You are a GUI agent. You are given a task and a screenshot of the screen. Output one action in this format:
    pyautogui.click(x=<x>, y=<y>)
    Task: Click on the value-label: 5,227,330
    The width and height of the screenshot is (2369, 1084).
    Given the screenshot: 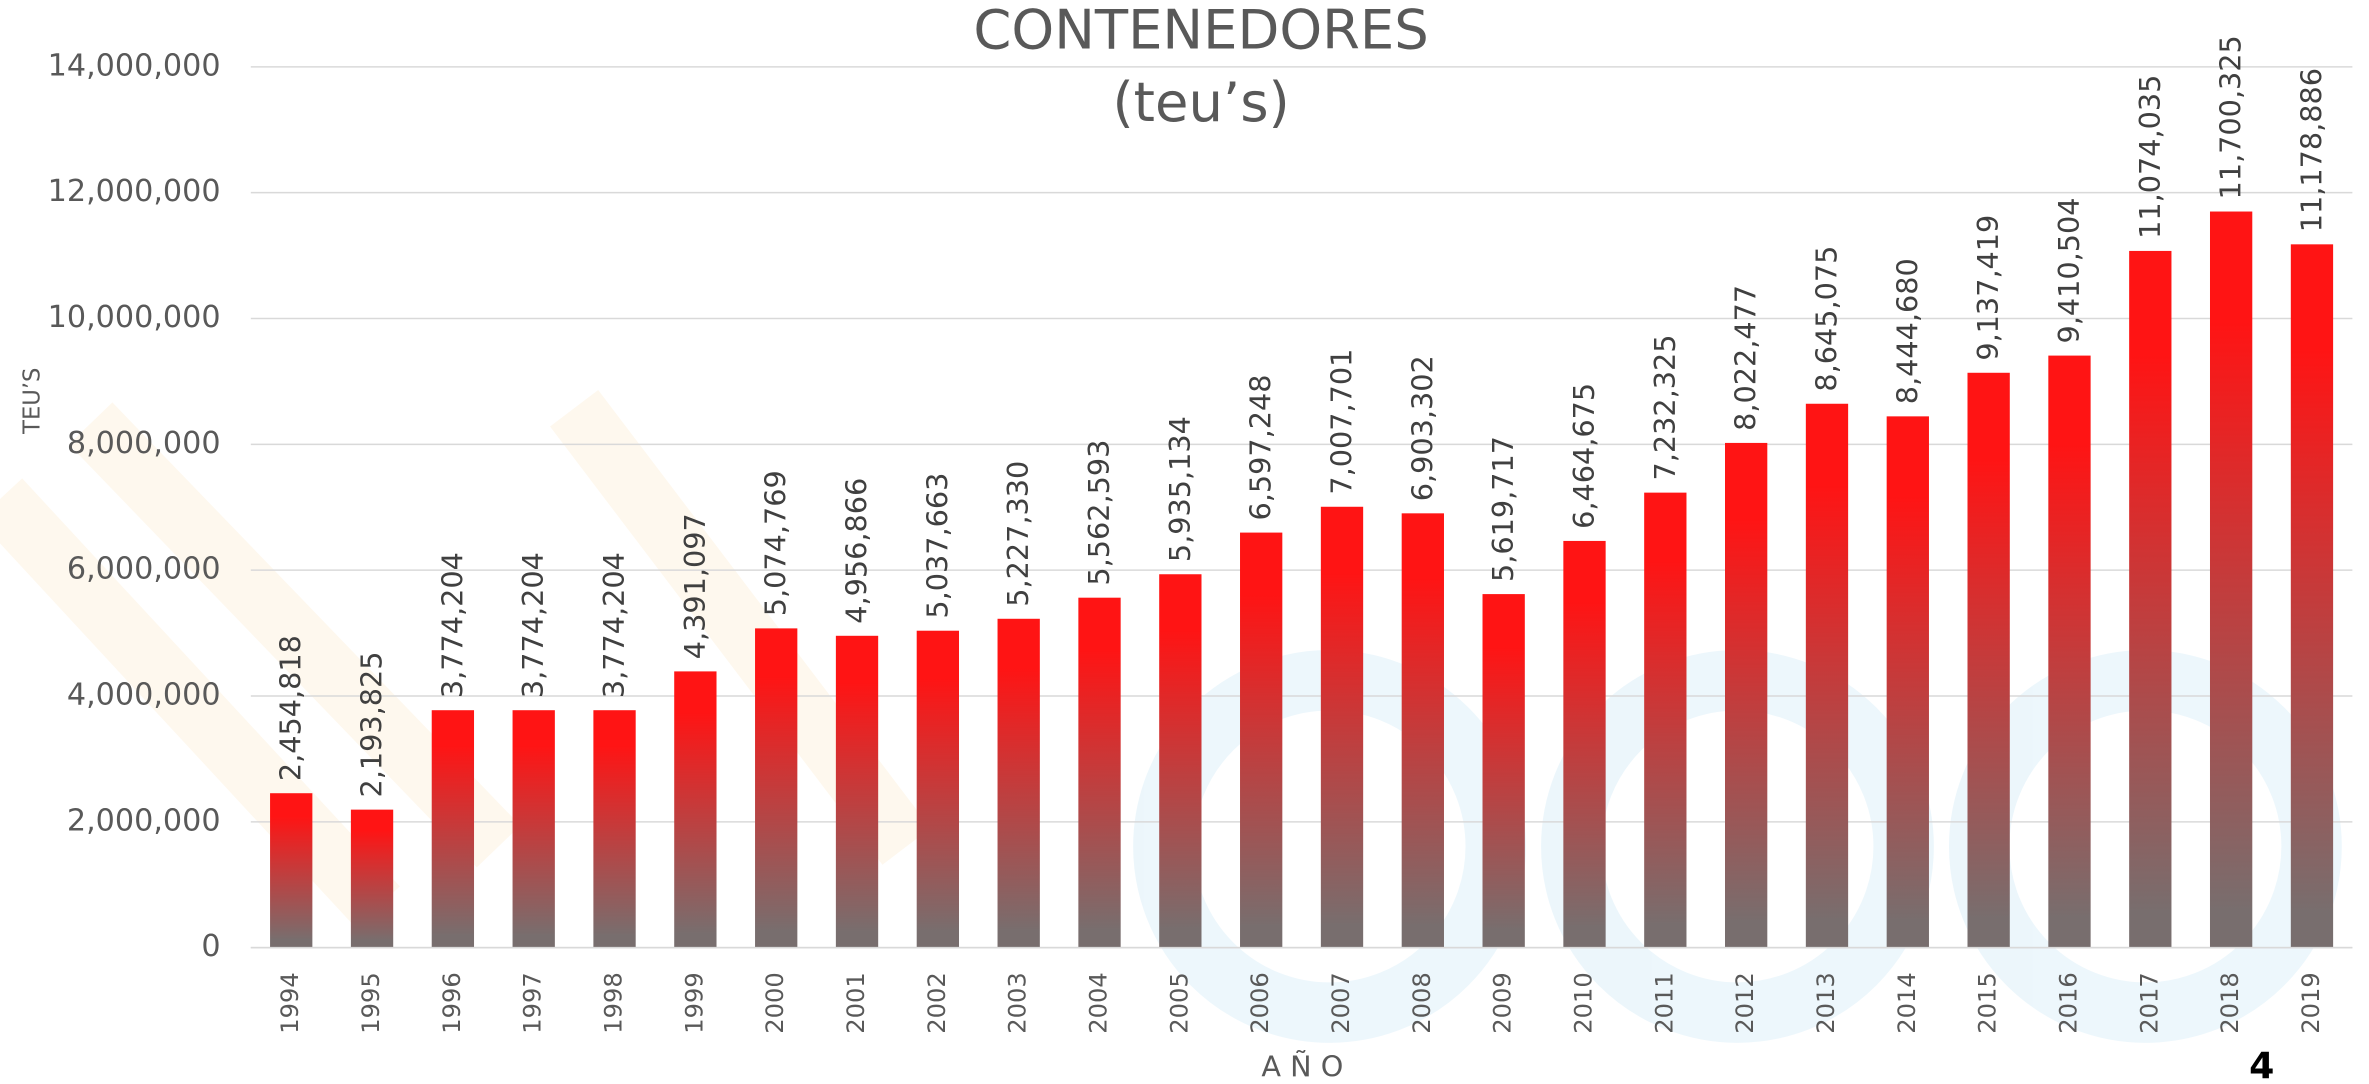 What is the action you would take?
    pyautogui.click(x=1018, y=534)
    